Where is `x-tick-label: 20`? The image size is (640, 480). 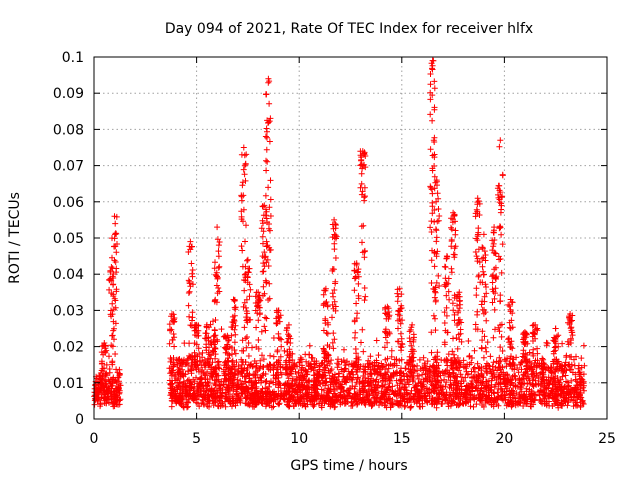 x-tick-label: 20 is located at coordinates (504, 439).